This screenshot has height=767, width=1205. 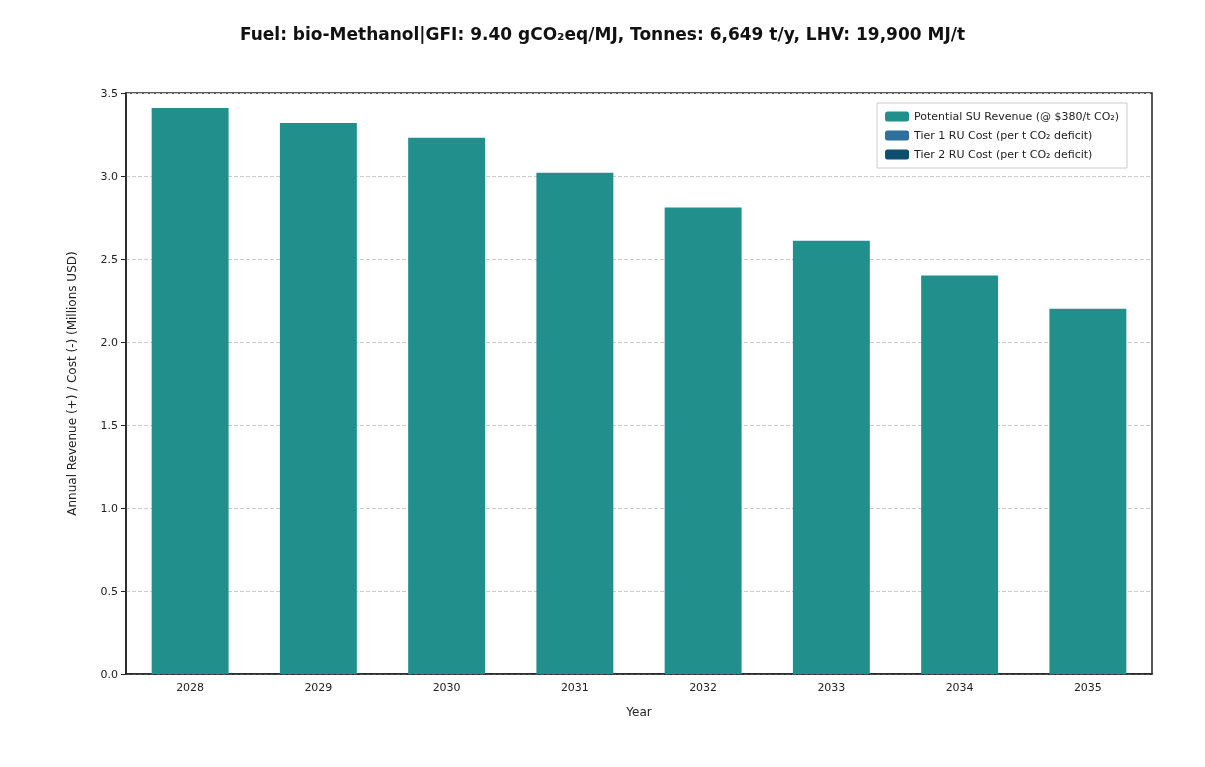 What do you see at coordinates (109, 93) in the screenshot?
I see `y-tick-label: 3.5` at bounding box center [109, 93].